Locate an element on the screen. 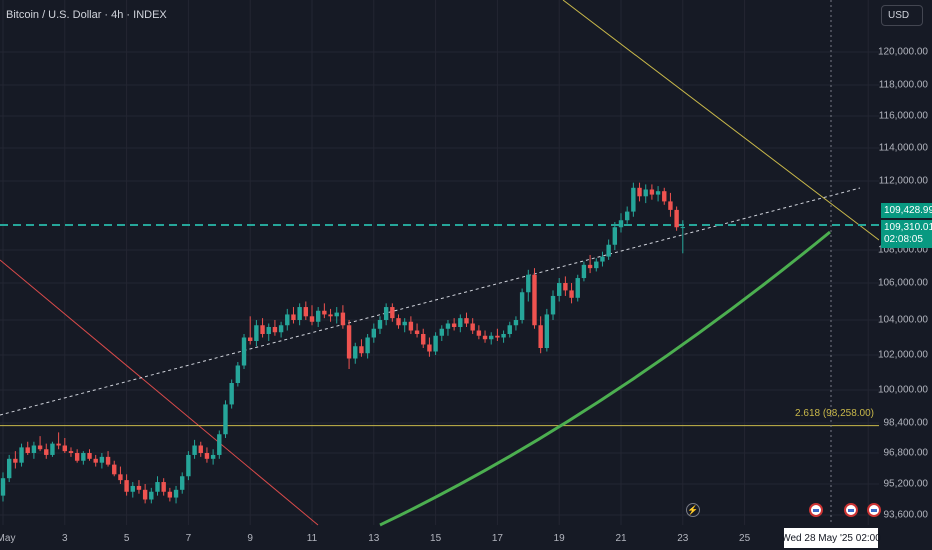 The width and height of the screenshot is (932, 550). price-tick-label: 93,600.00 is located at coordinates (906, 515).